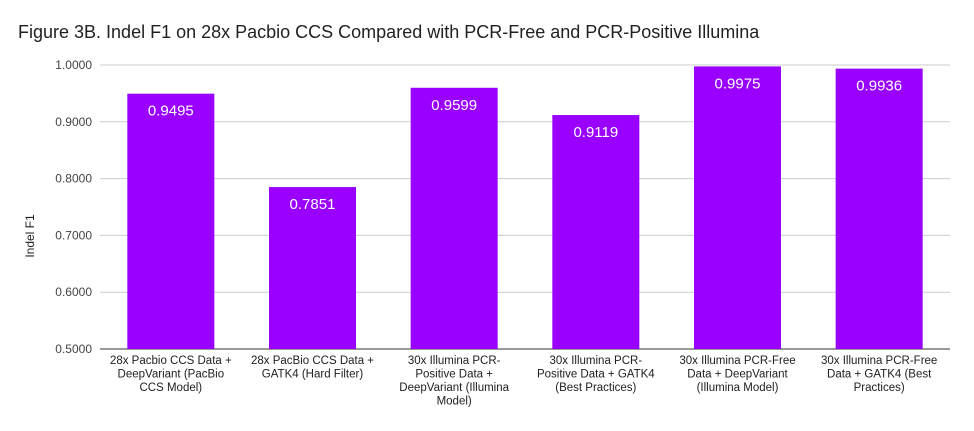  I want to click on x-category-label-line: Positive Data +, so click(454, 375).